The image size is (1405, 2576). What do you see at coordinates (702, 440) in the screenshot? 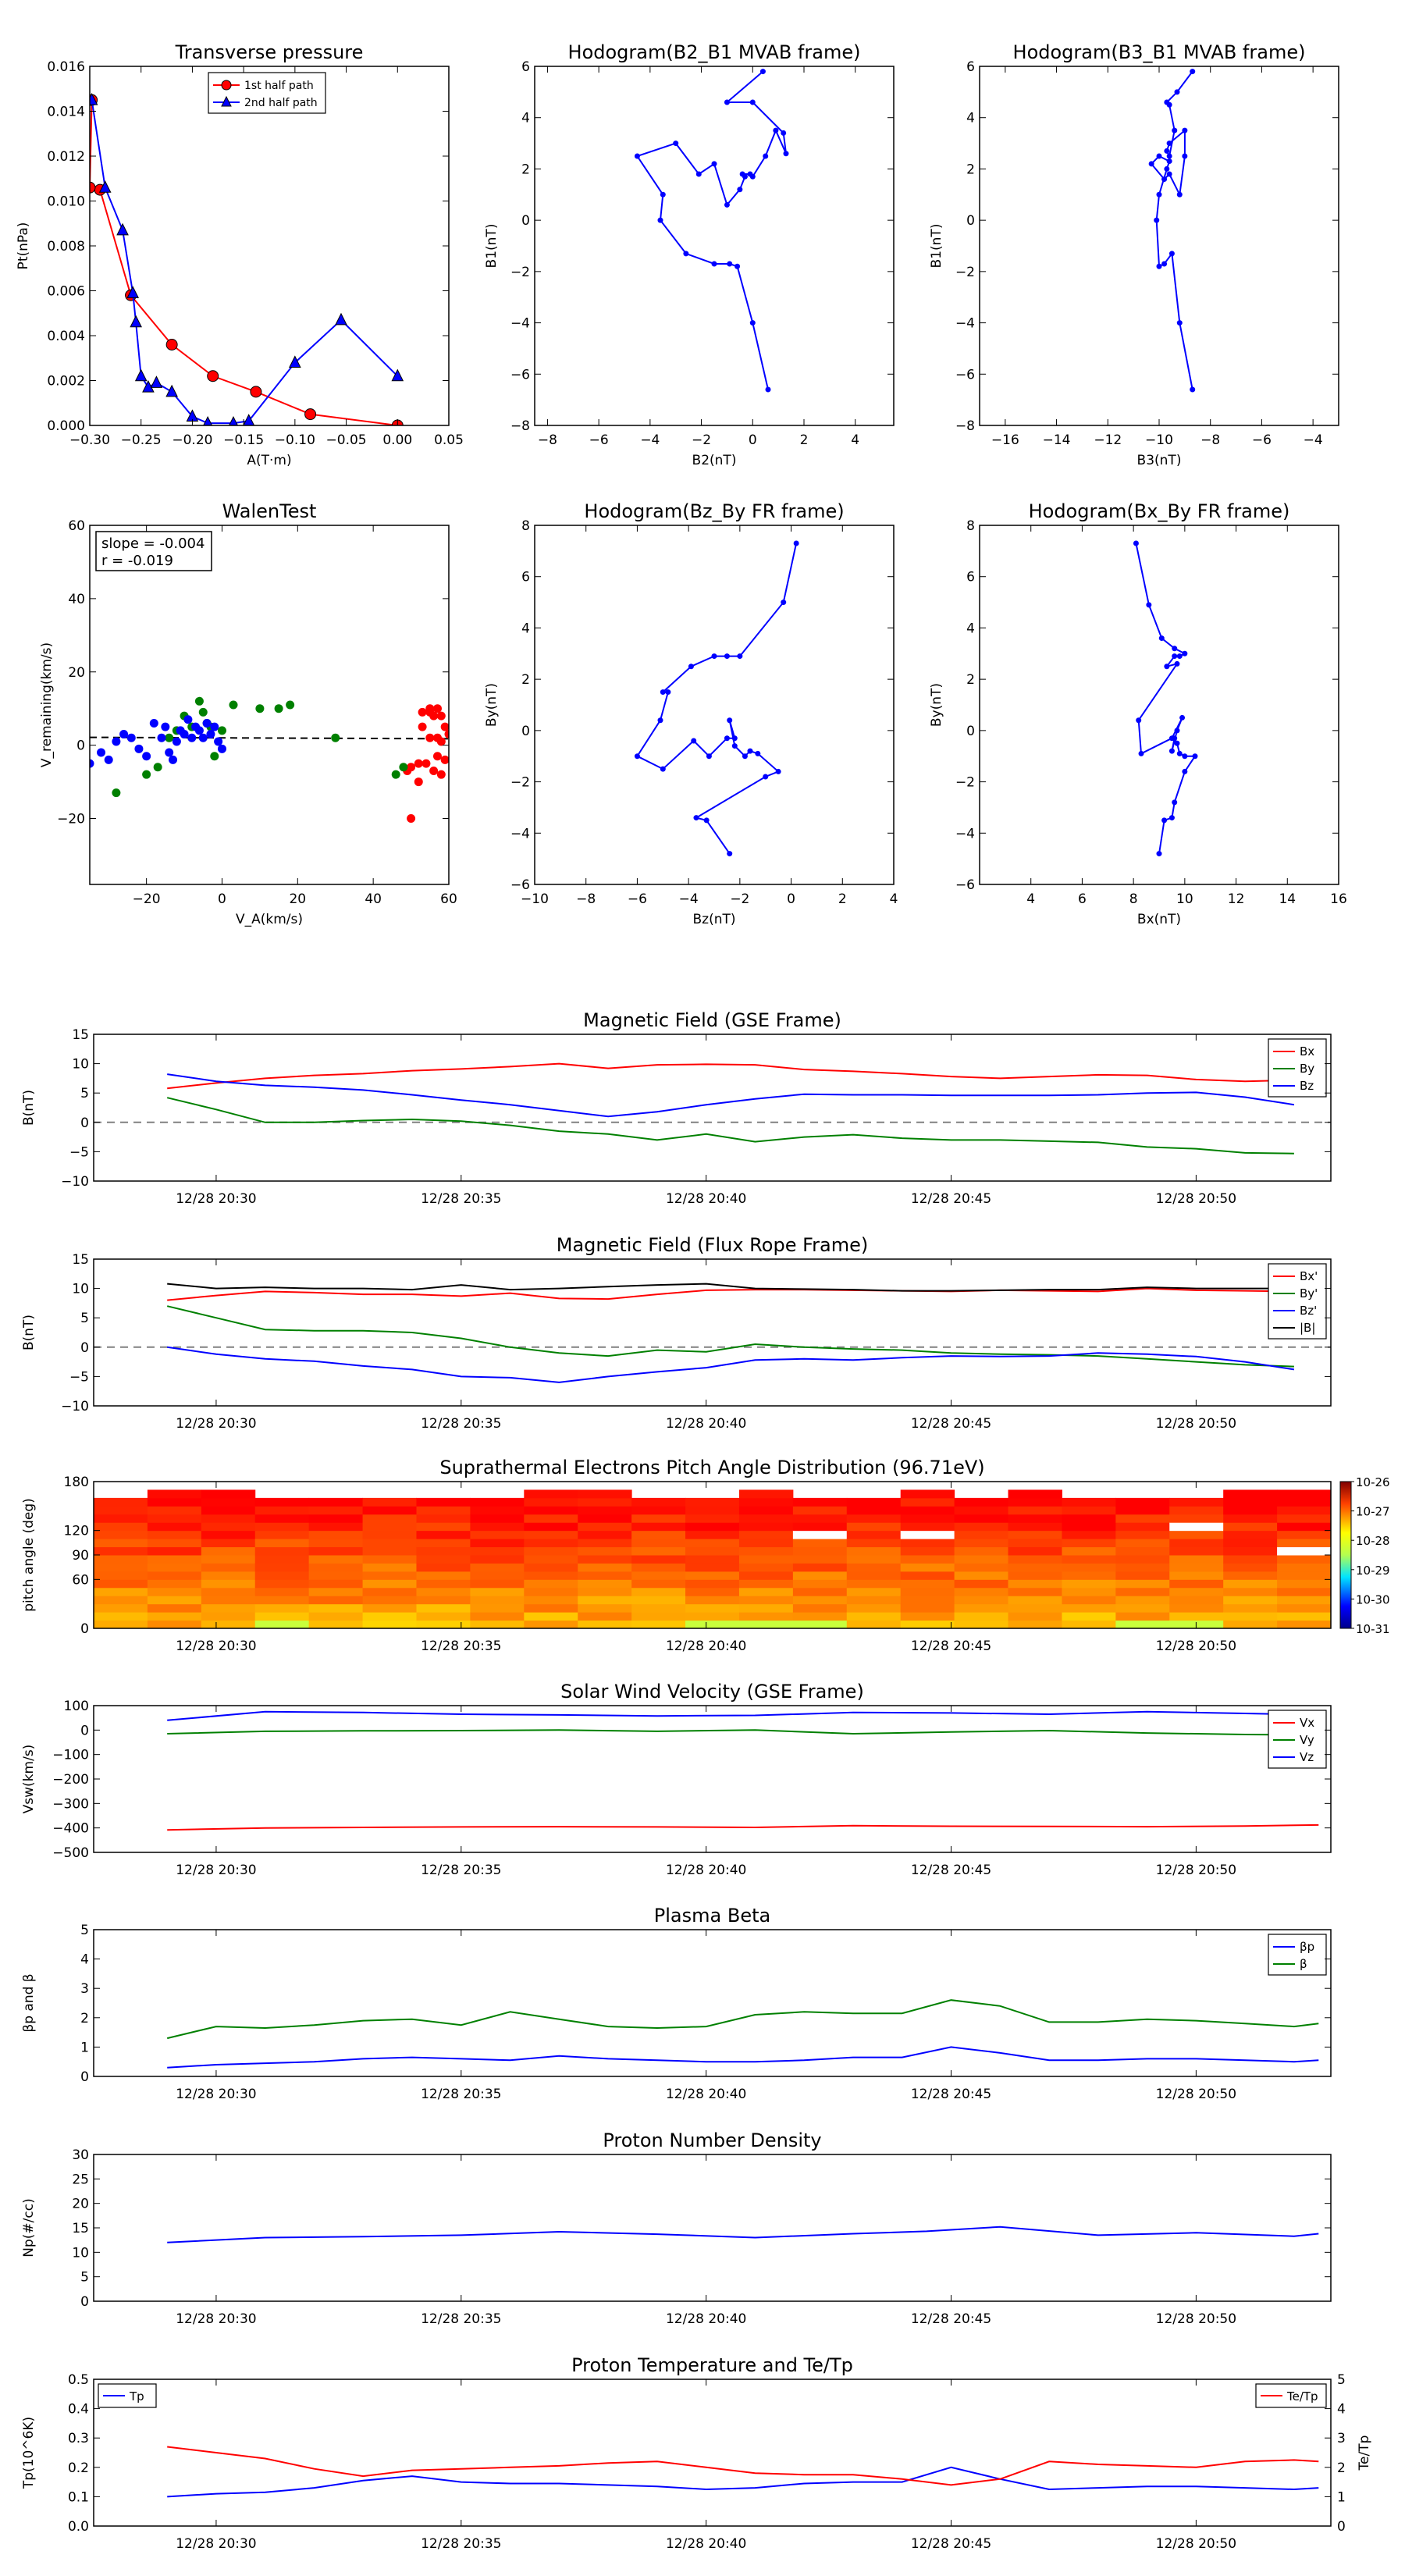
I see `x-tick-label: −2` at bounding box center [702, 440].